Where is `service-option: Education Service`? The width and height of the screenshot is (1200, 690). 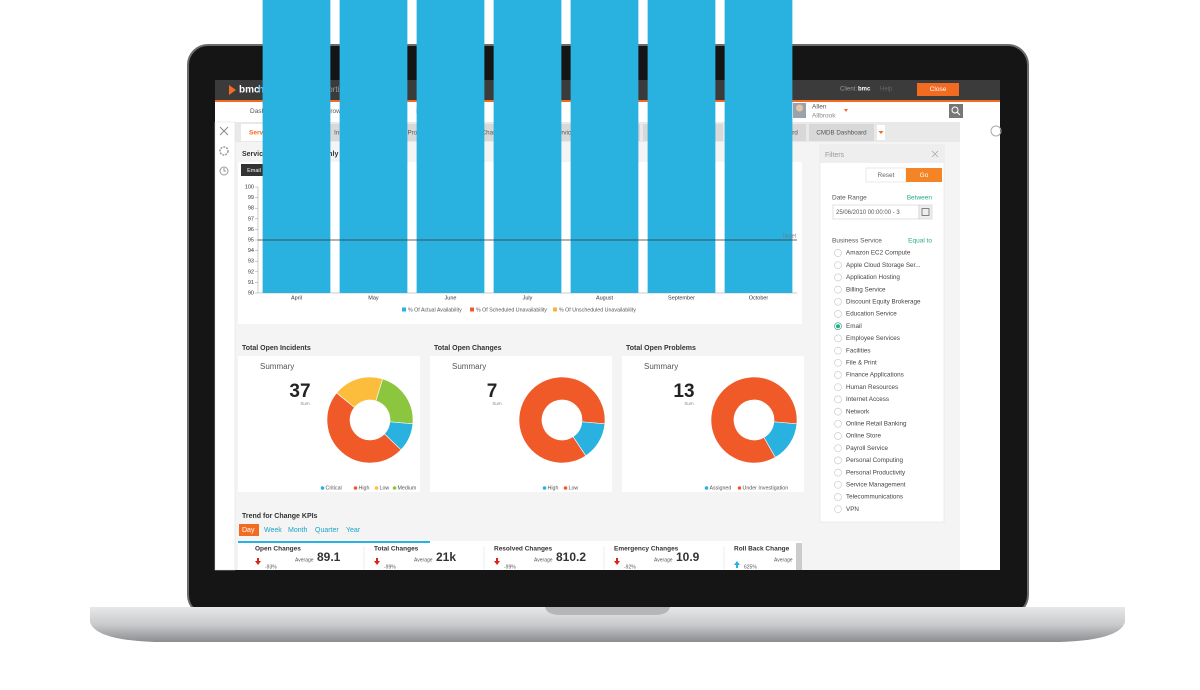
service-option: Education Service is located at coordinates (871, 314).